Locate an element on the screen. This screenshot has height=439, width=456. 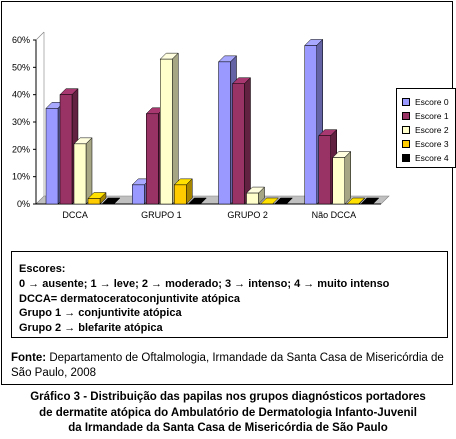
scores-line-3: Grupo 1 → conjuntivite atópica is located at coordinates (100, 313).